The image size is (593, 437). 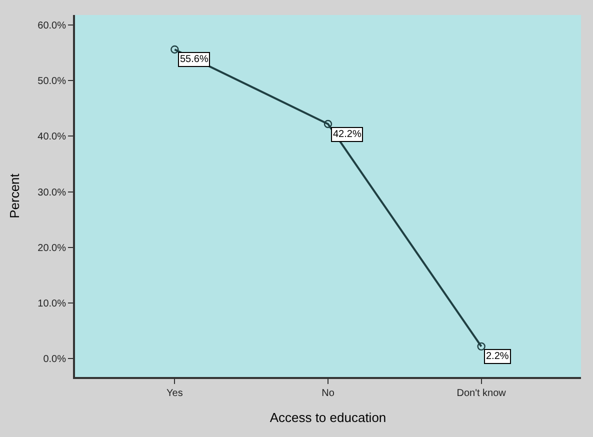 I want to click on y-tick-label: 0.0%, so click(x=54, y=360).